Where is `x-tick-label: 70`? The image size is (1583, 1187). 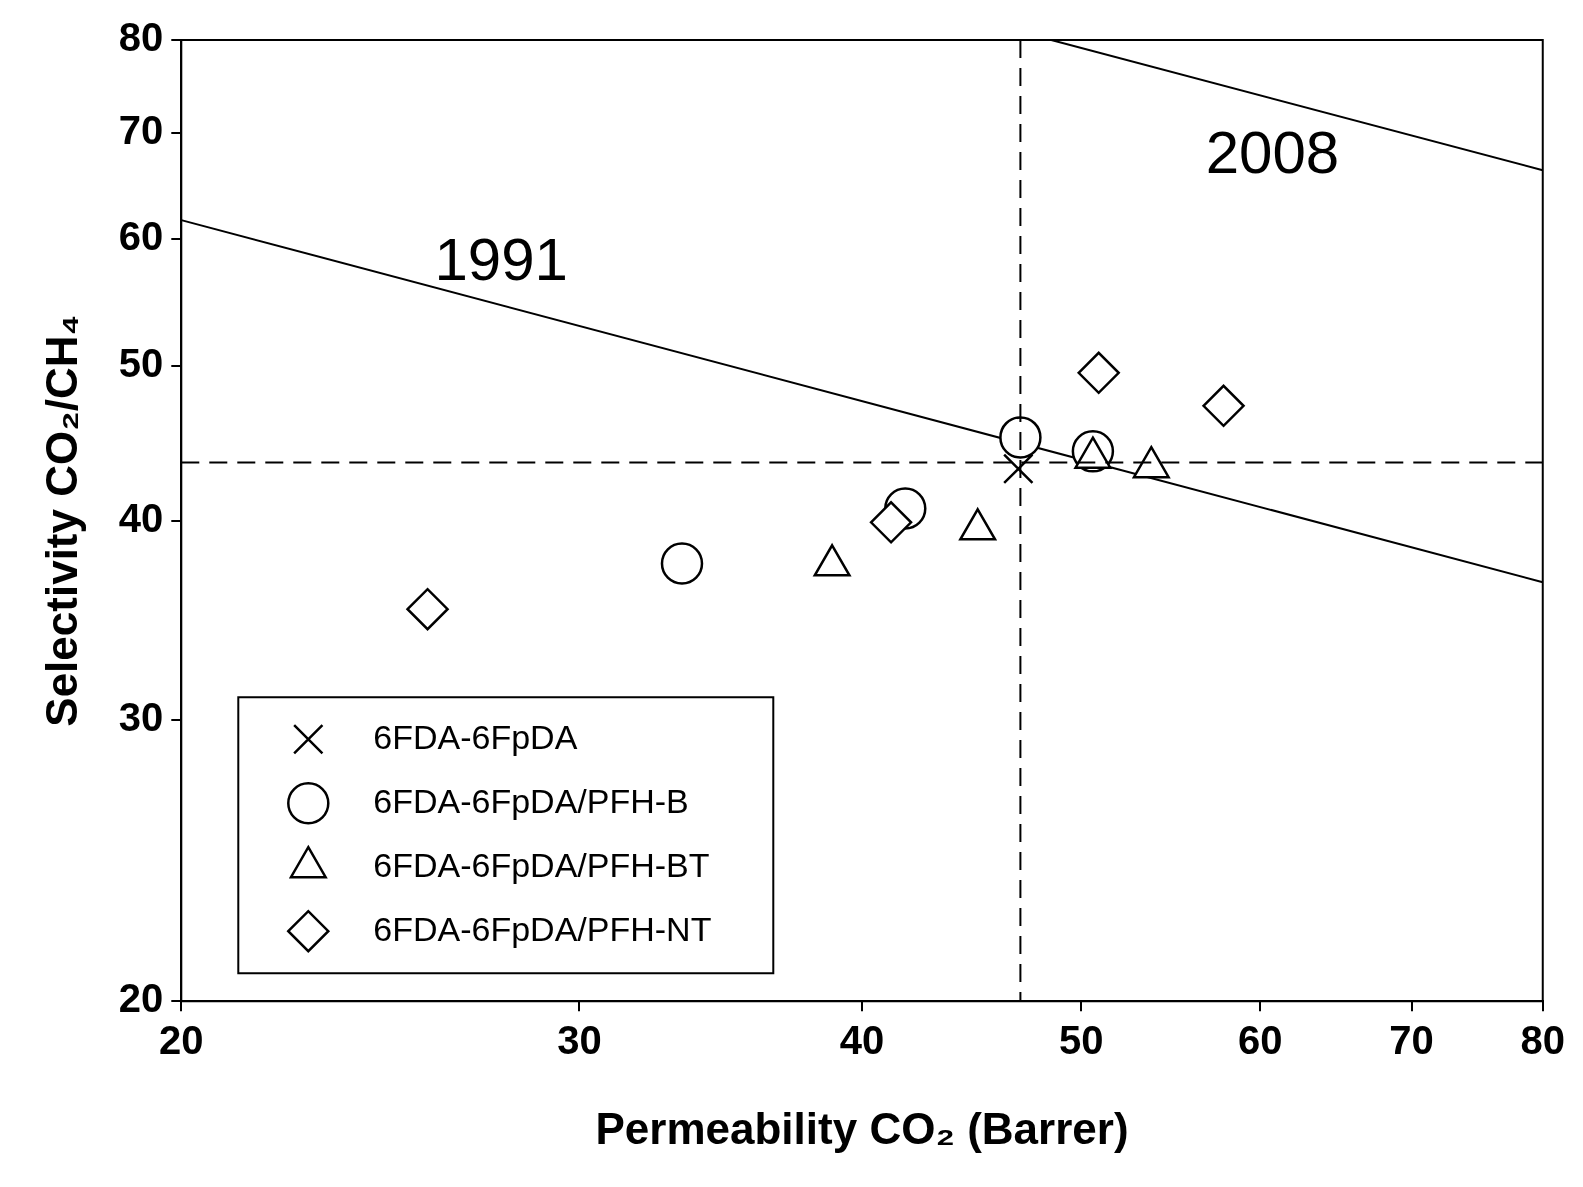 x-tick-label: 70 is located at coordinates (1411, 1040).